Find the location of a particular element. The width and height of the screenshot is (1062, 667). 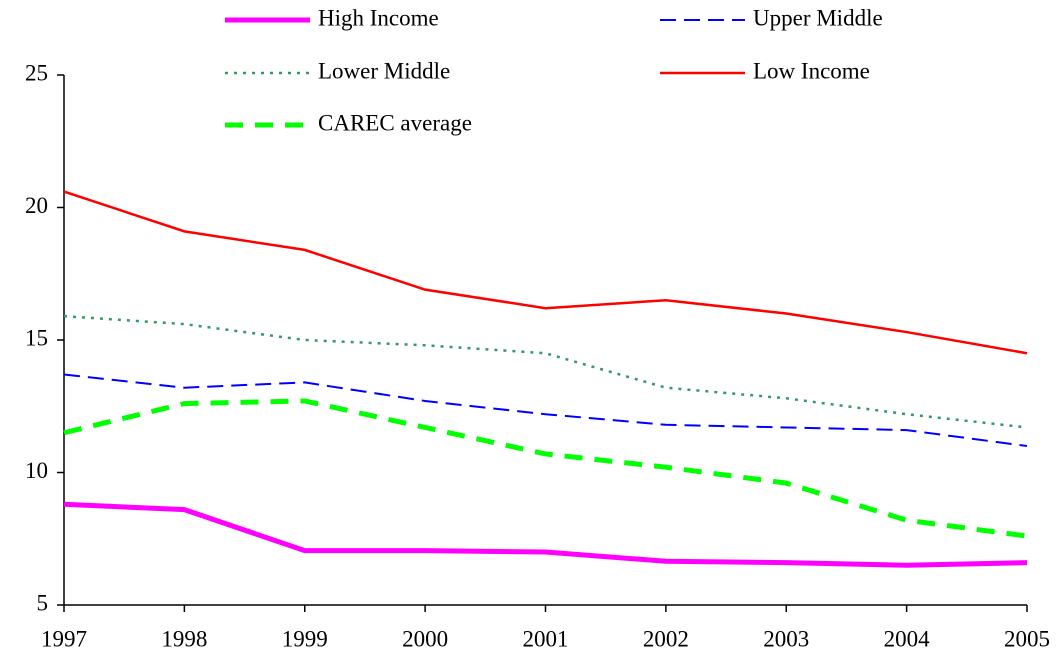

y-tick-label: 25 is located at coordinates (36, 72).